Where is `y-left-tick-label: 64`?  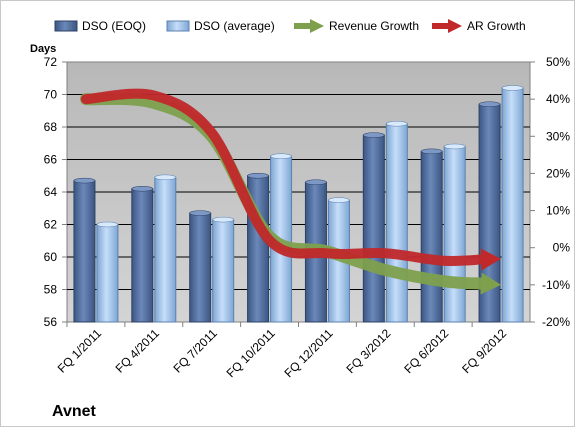 y-left-tick-label: 64 is located at coordinates (51, 192).